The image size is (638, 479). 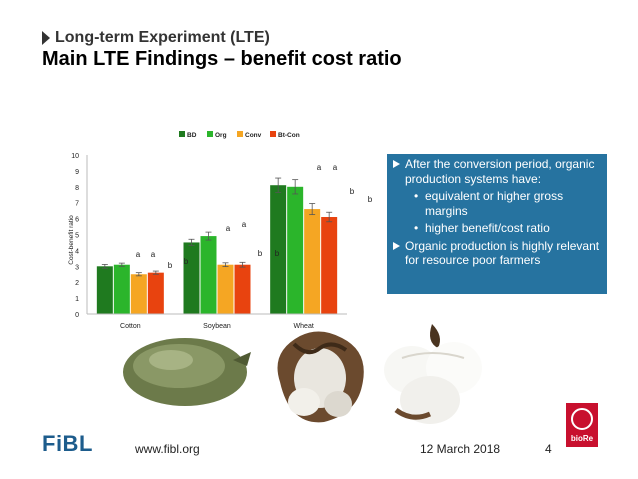 What do you see at coordinates (304, 326) in the screenshot?
I see `x-tick-label: Wheat` at bounding box center [304, 326].